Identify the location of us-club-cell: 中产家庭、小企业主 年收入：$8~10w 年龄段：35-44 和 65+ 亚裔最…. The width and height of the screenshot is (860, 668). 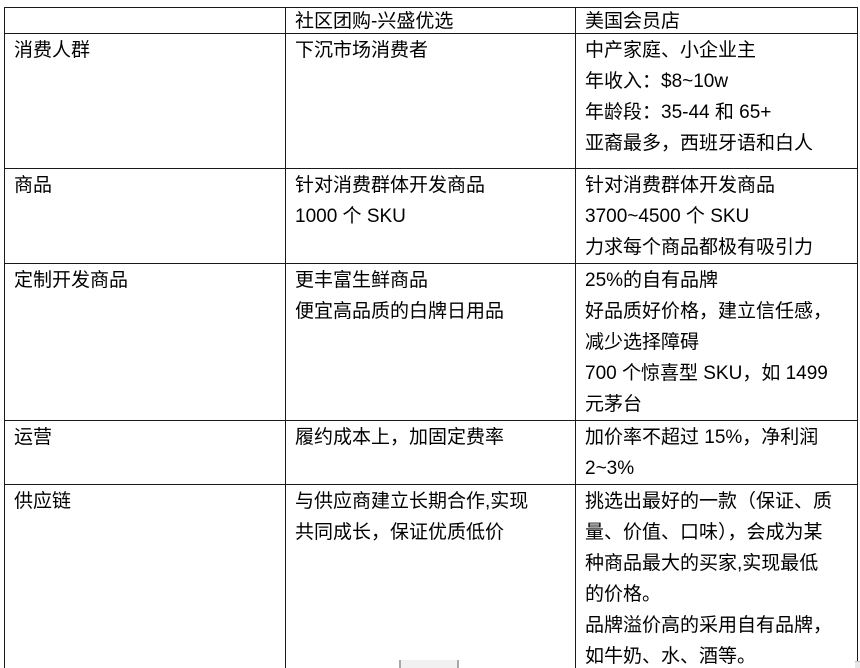
(716, 101).